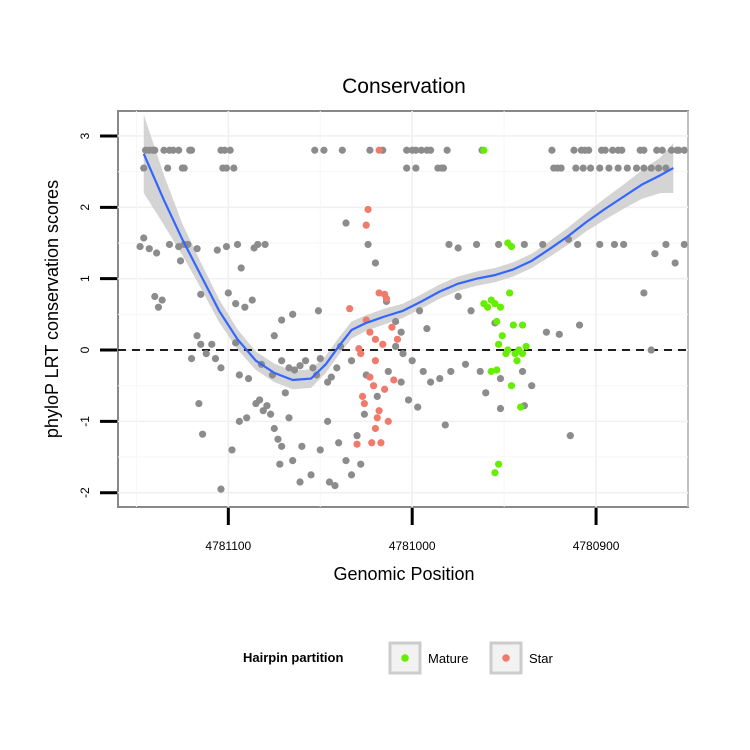  I want to click on y-tick-label: 3, so click(85, 135).